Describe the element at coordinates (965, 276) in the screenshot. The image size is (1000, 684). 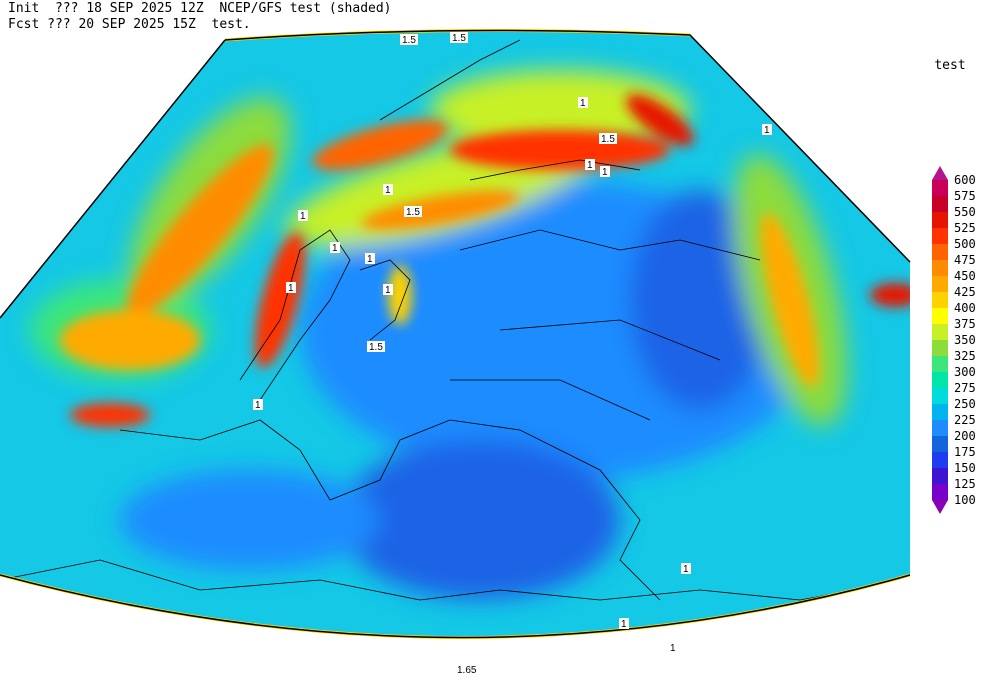
I see `colorbar-label: 450` at that location.